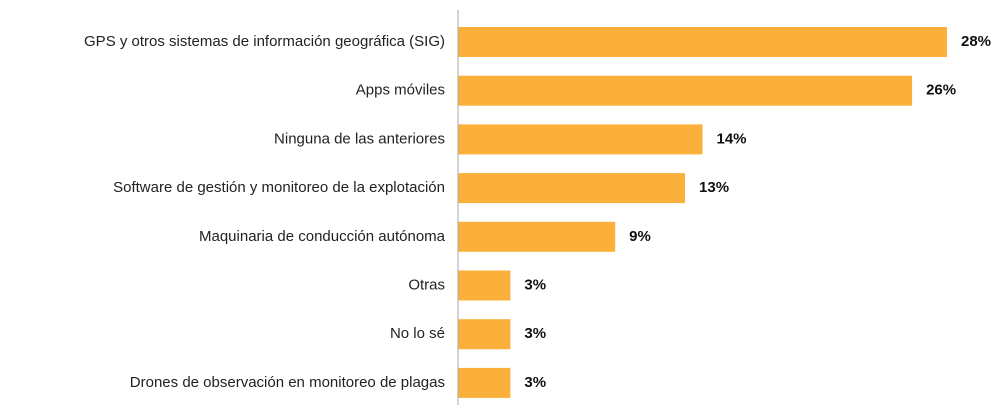  Describe the element at coordinates (400, 90) in the screenshot. I see `category-label: Apps móviles` at that location.